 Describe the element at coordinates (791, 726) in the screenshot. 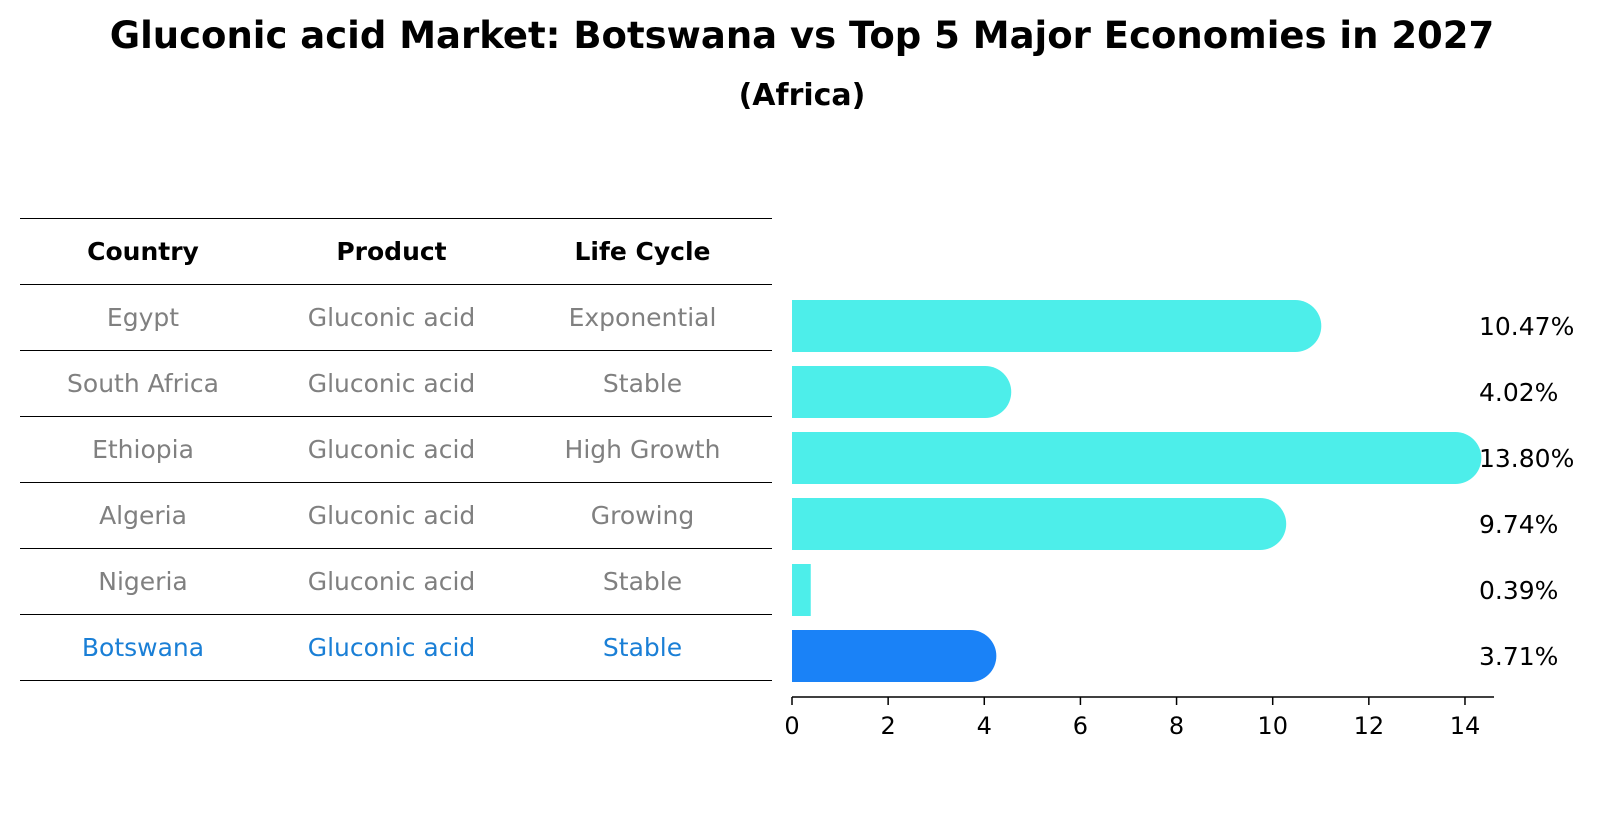

I see `x-tick-label: 0` at that location.